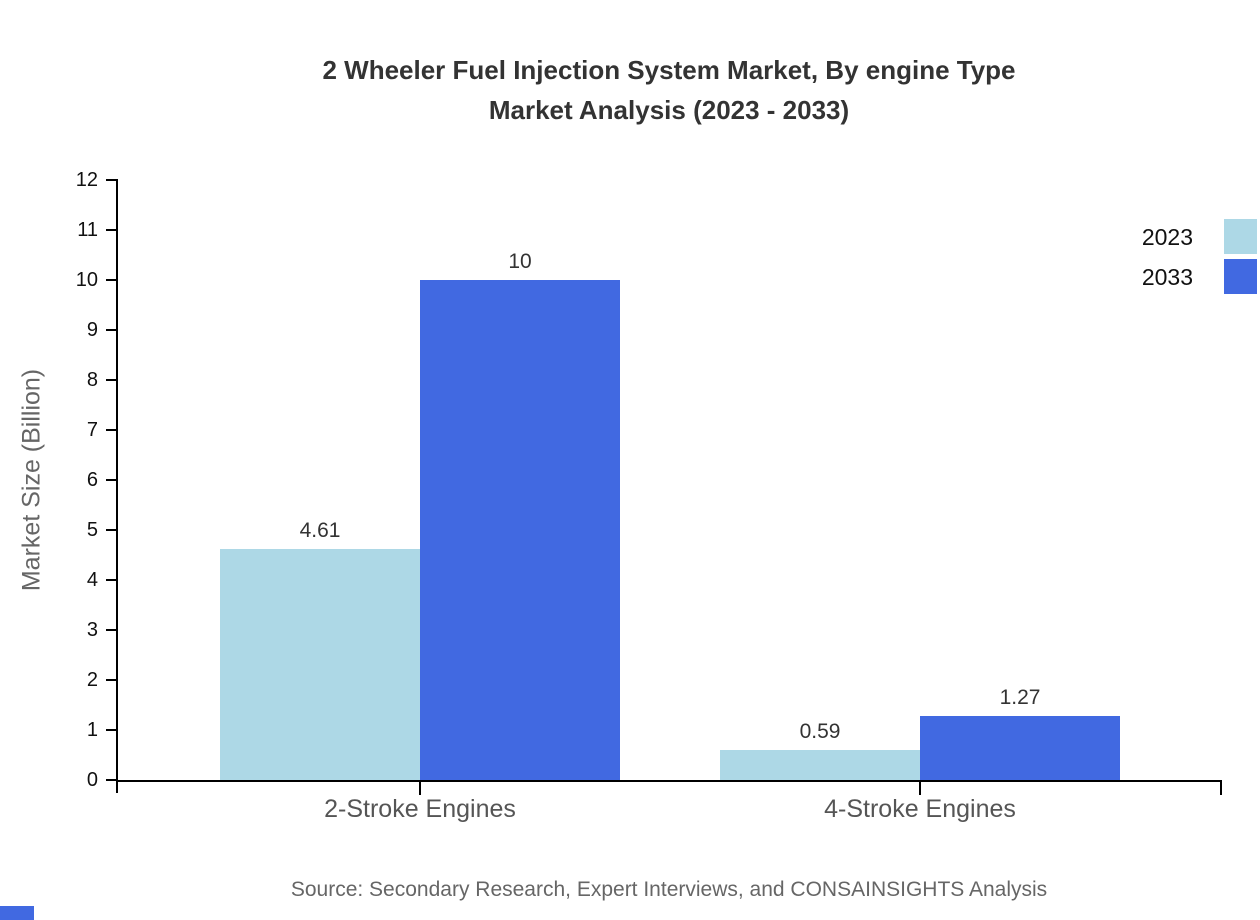 The image size is (1260, 920). What do you see at coordinates (669, 110) in the screenshot?
I see `chart-title-line2: Market Analysis (2023 - 2033)` at bounding box center [669, 110].